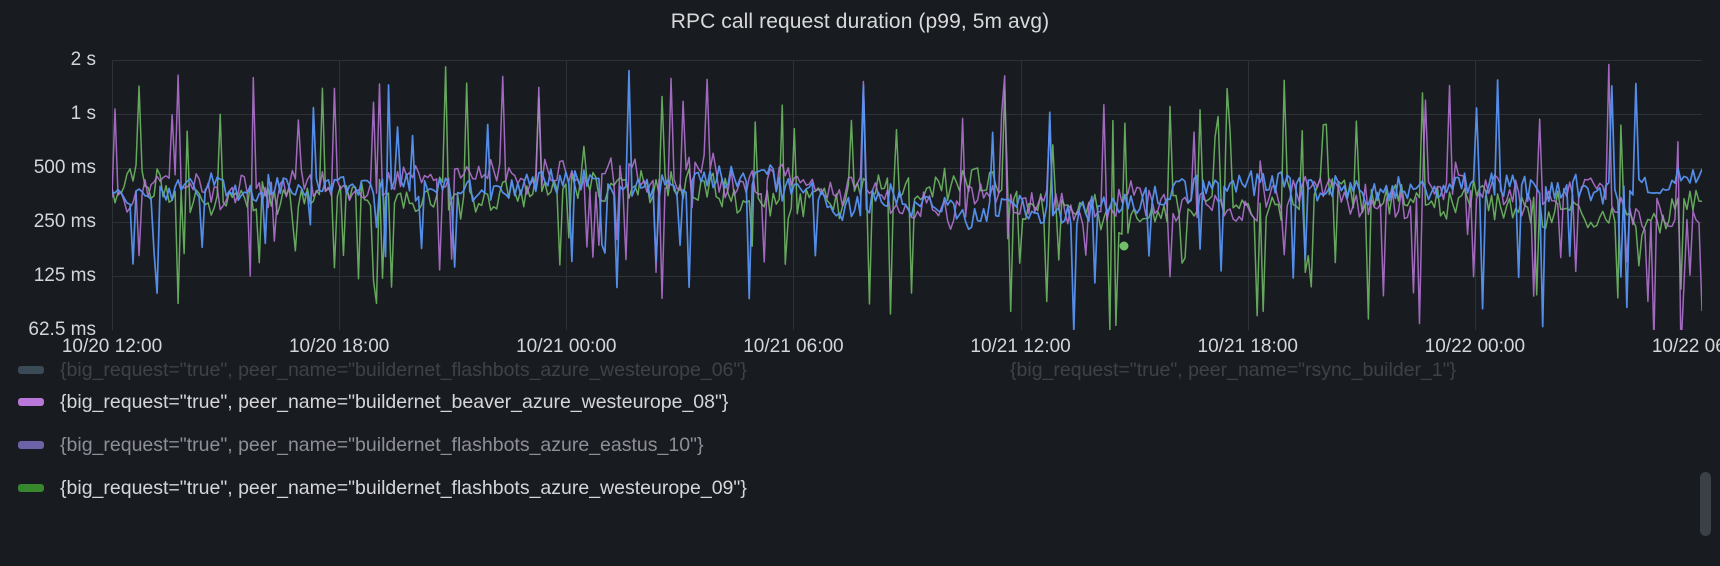 The width and height of the screenshot is (1720, 566). Describe the element at coordinates (1124, 246) in the screenshot. I see `highlighted-data-point` at that location.